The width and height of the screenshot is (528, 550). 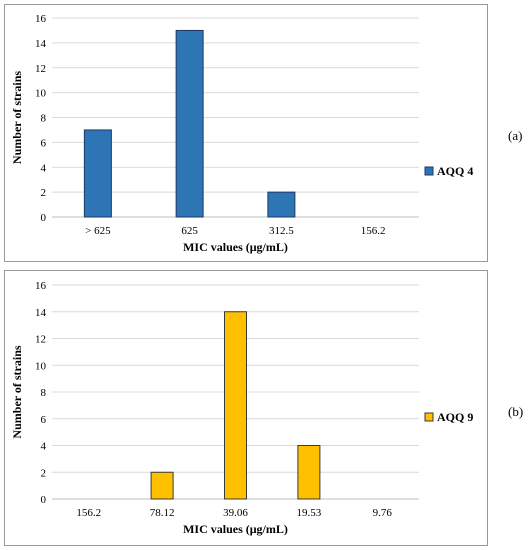 I want to click on panel-label-a: (a), so click(x=515, y=135).